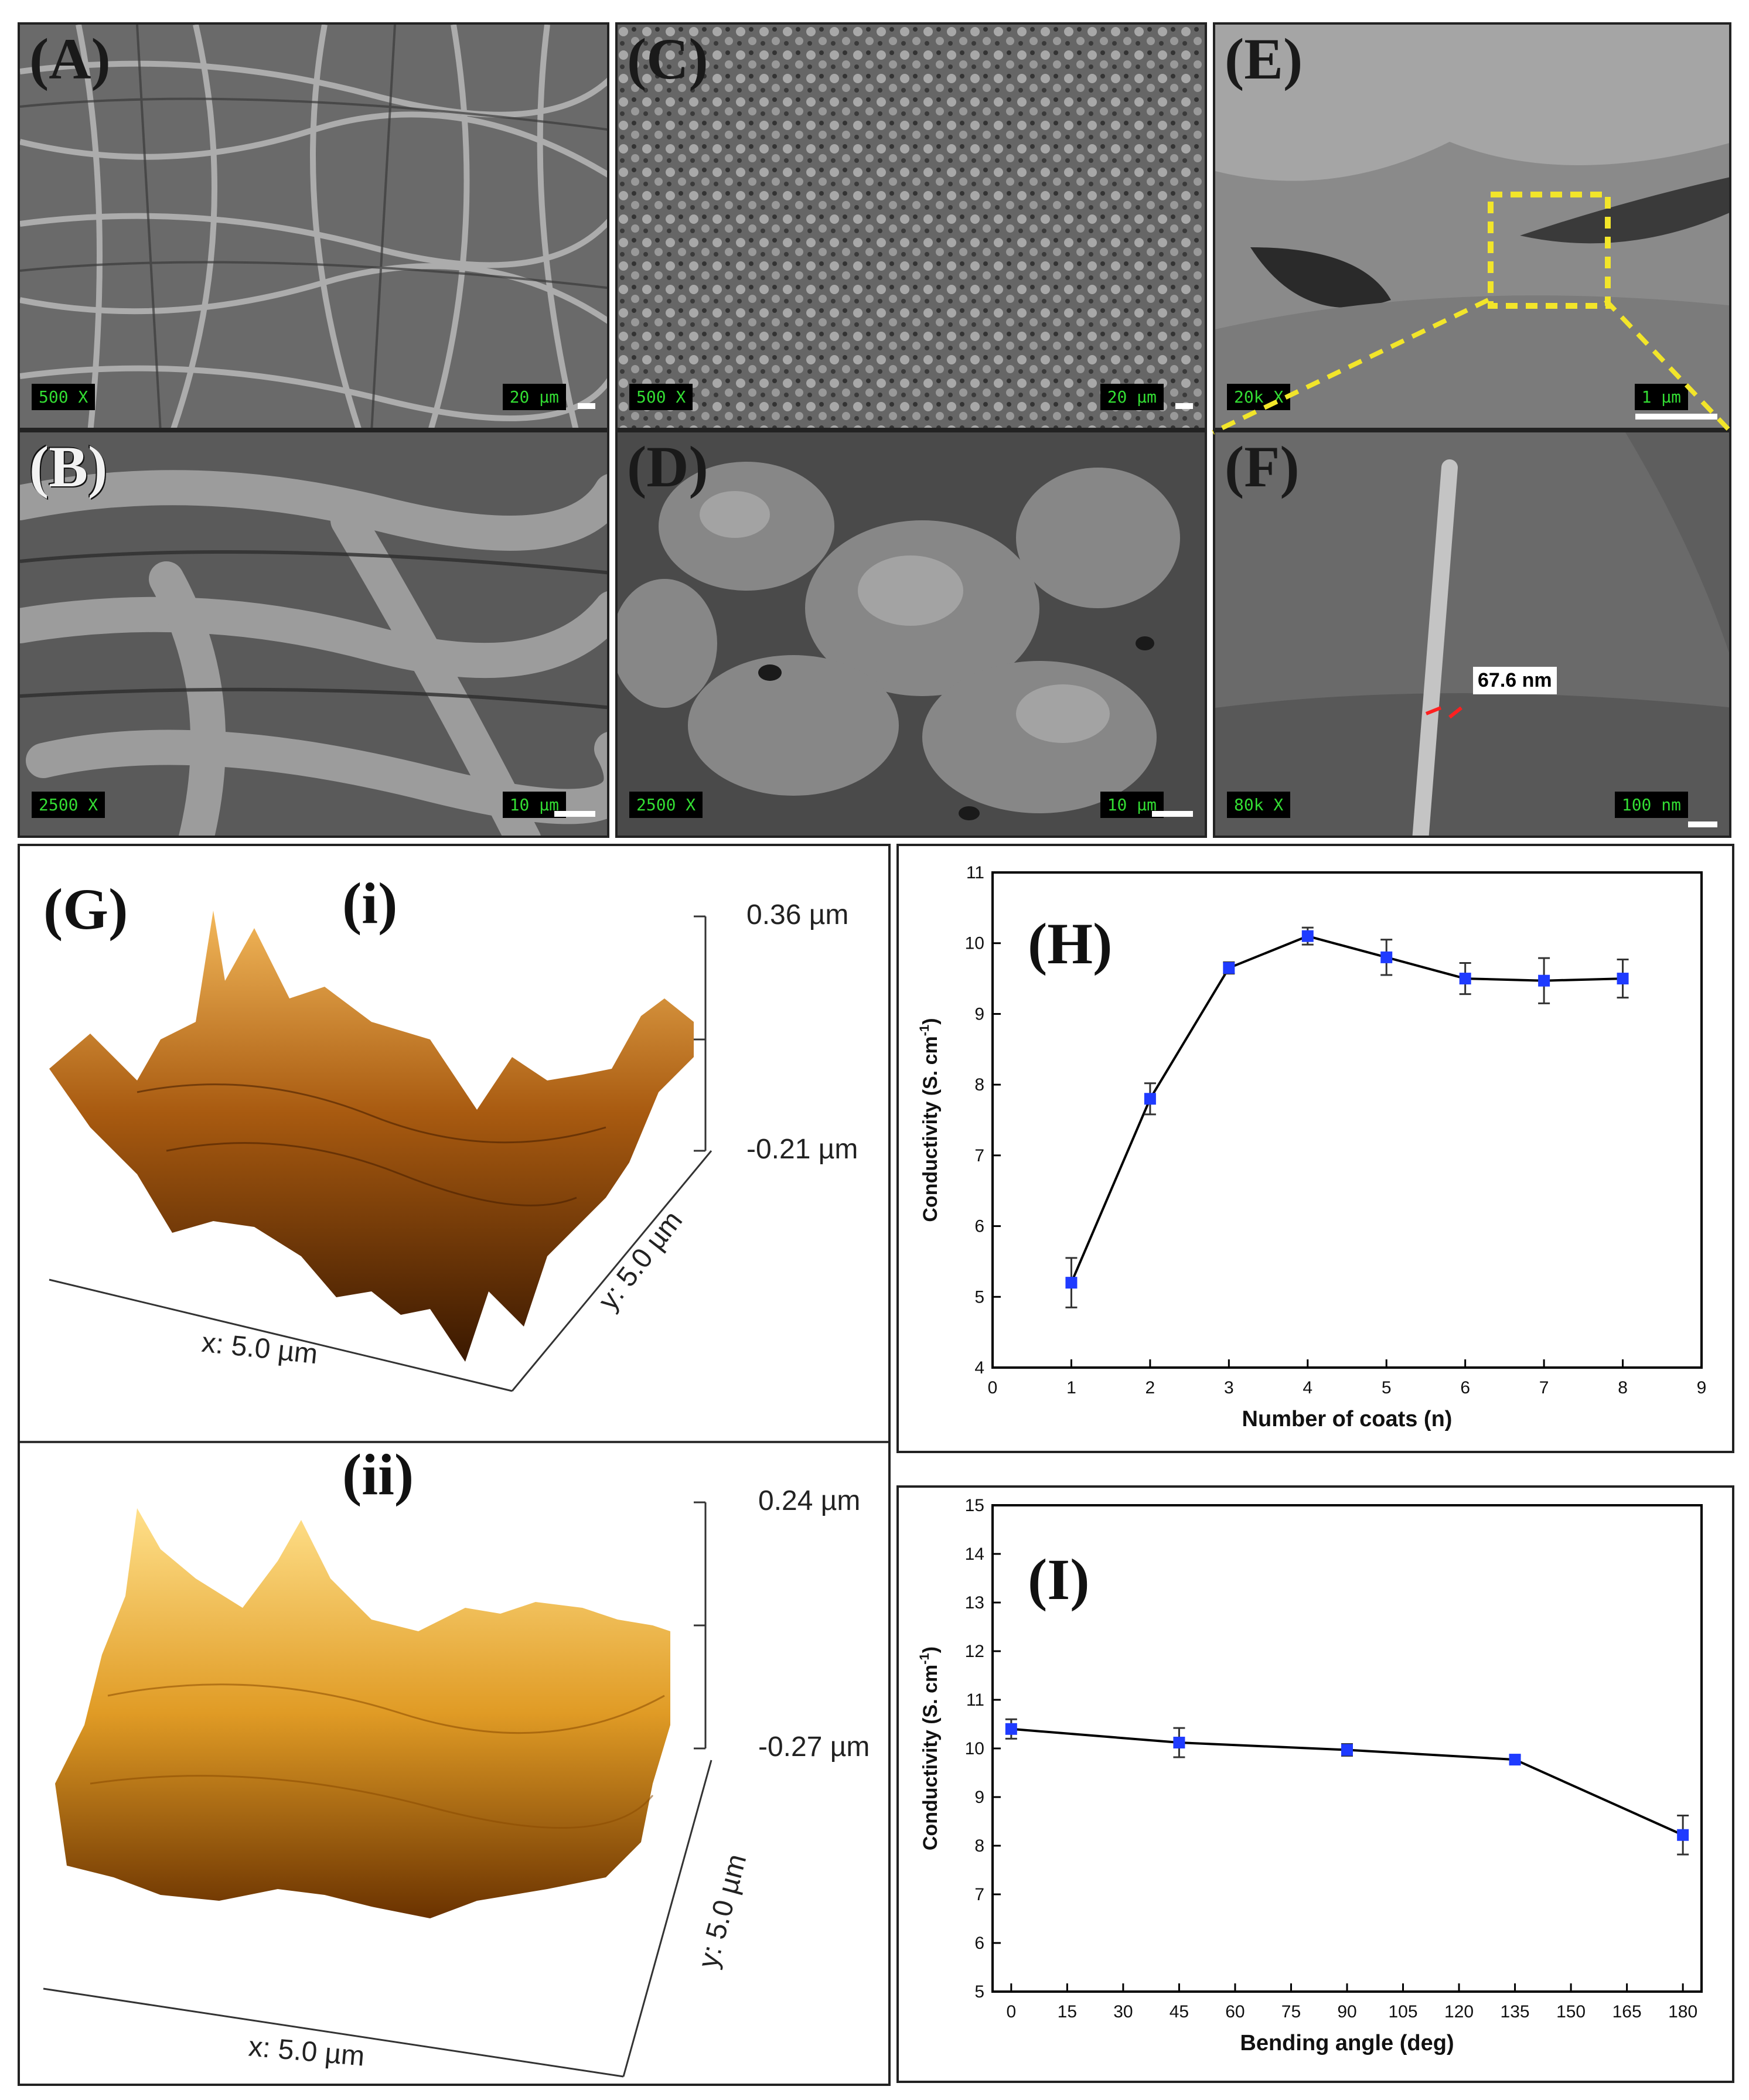 This screenshot has height=2100, width=1749. I want to click on y-tick-label: 12, so click(975, 1652).